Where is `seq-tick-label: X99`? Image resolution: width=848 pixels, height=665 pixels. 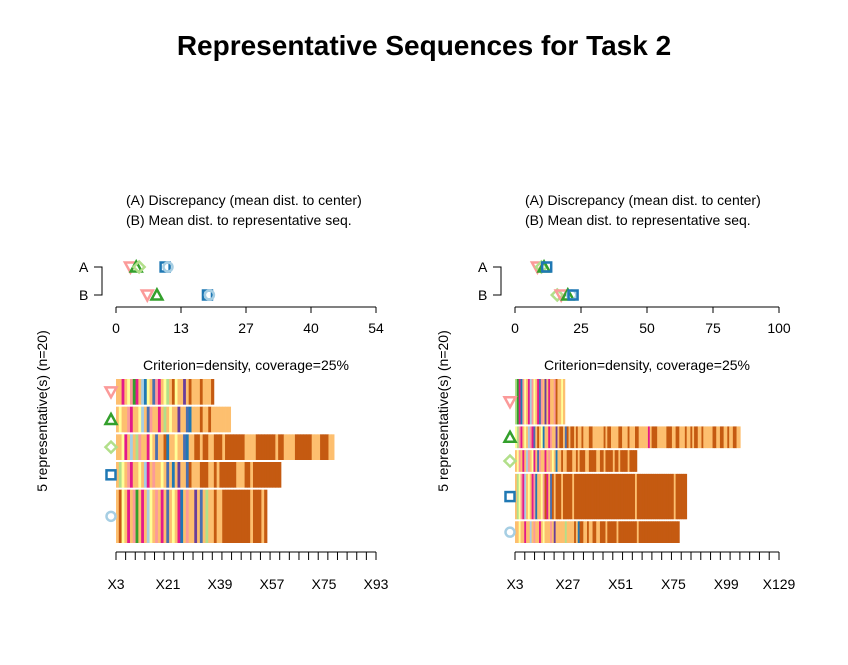 seq-tick-label: X99 is located at coordinates (726, 584).